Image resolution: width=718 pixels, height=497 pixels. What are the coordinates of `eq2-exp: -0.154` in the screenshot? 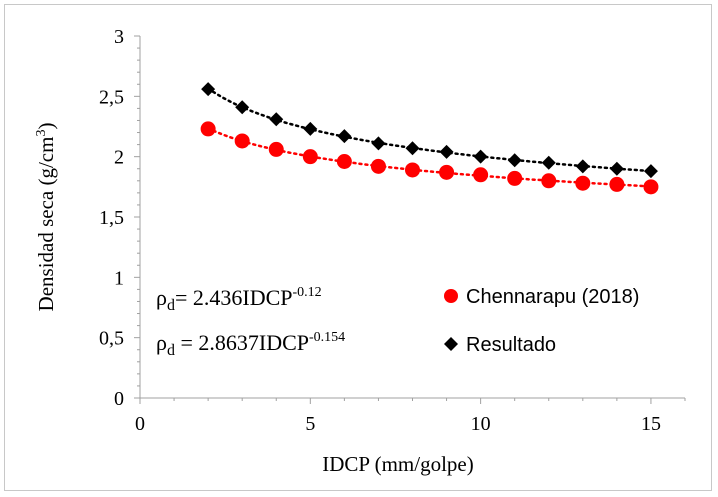 It's located at (327, 337).